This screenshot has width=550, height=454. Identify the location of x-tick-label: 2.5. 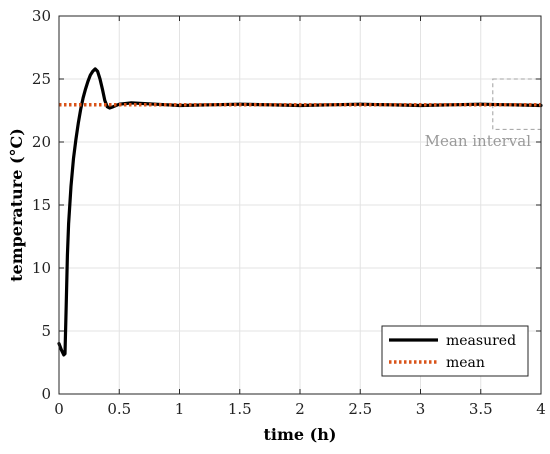
(360, 409).